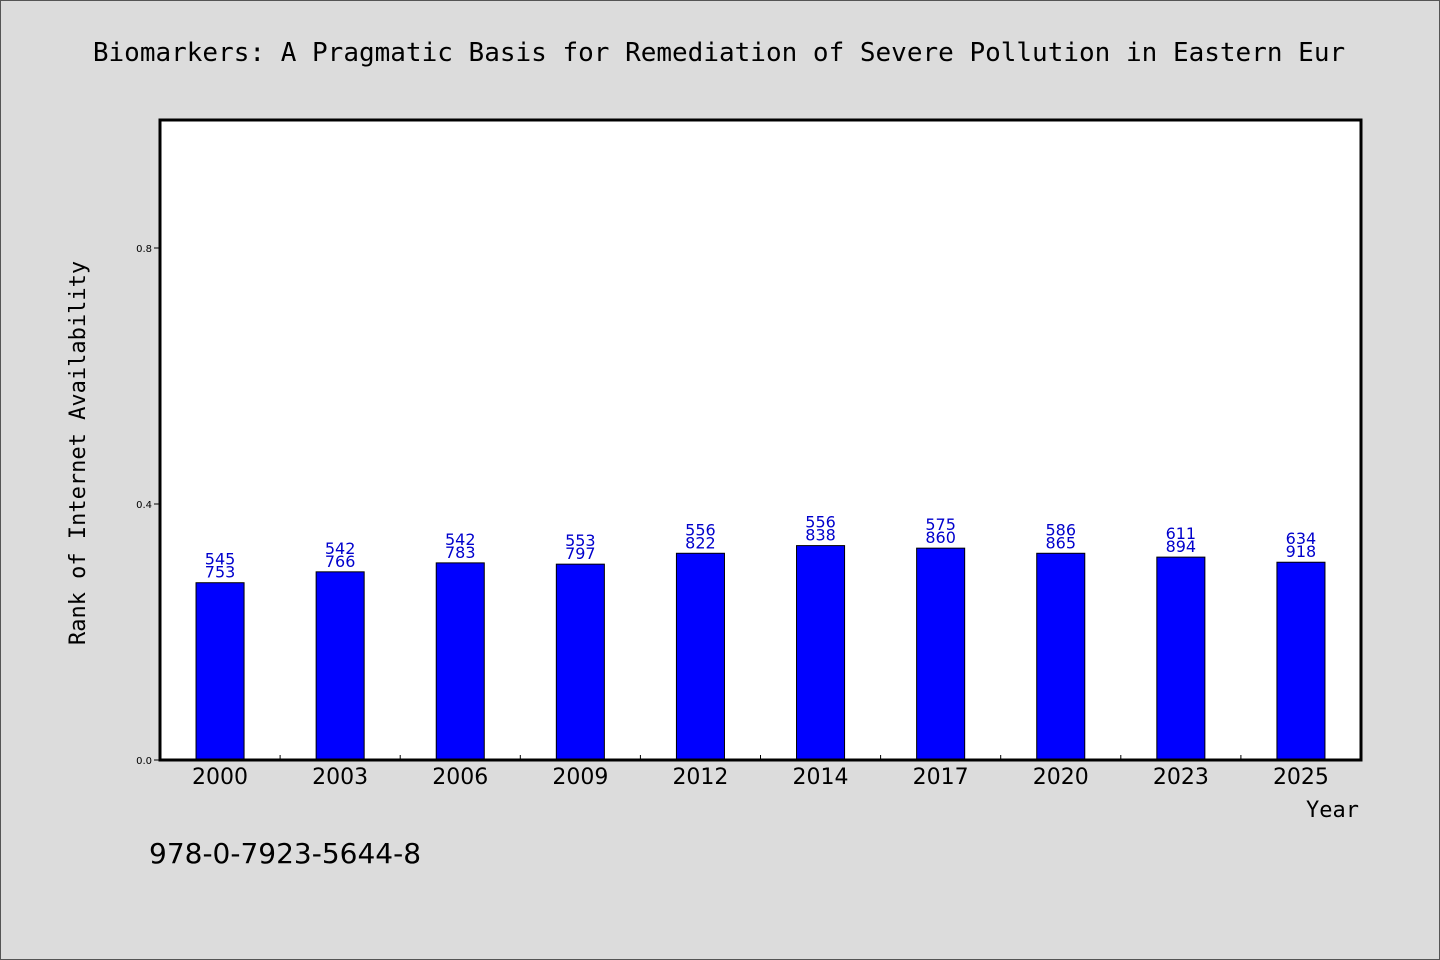  Describe the element at coordinates (144, 505) in the screenshot. I see `y-tick-label: 0.4` at that location.